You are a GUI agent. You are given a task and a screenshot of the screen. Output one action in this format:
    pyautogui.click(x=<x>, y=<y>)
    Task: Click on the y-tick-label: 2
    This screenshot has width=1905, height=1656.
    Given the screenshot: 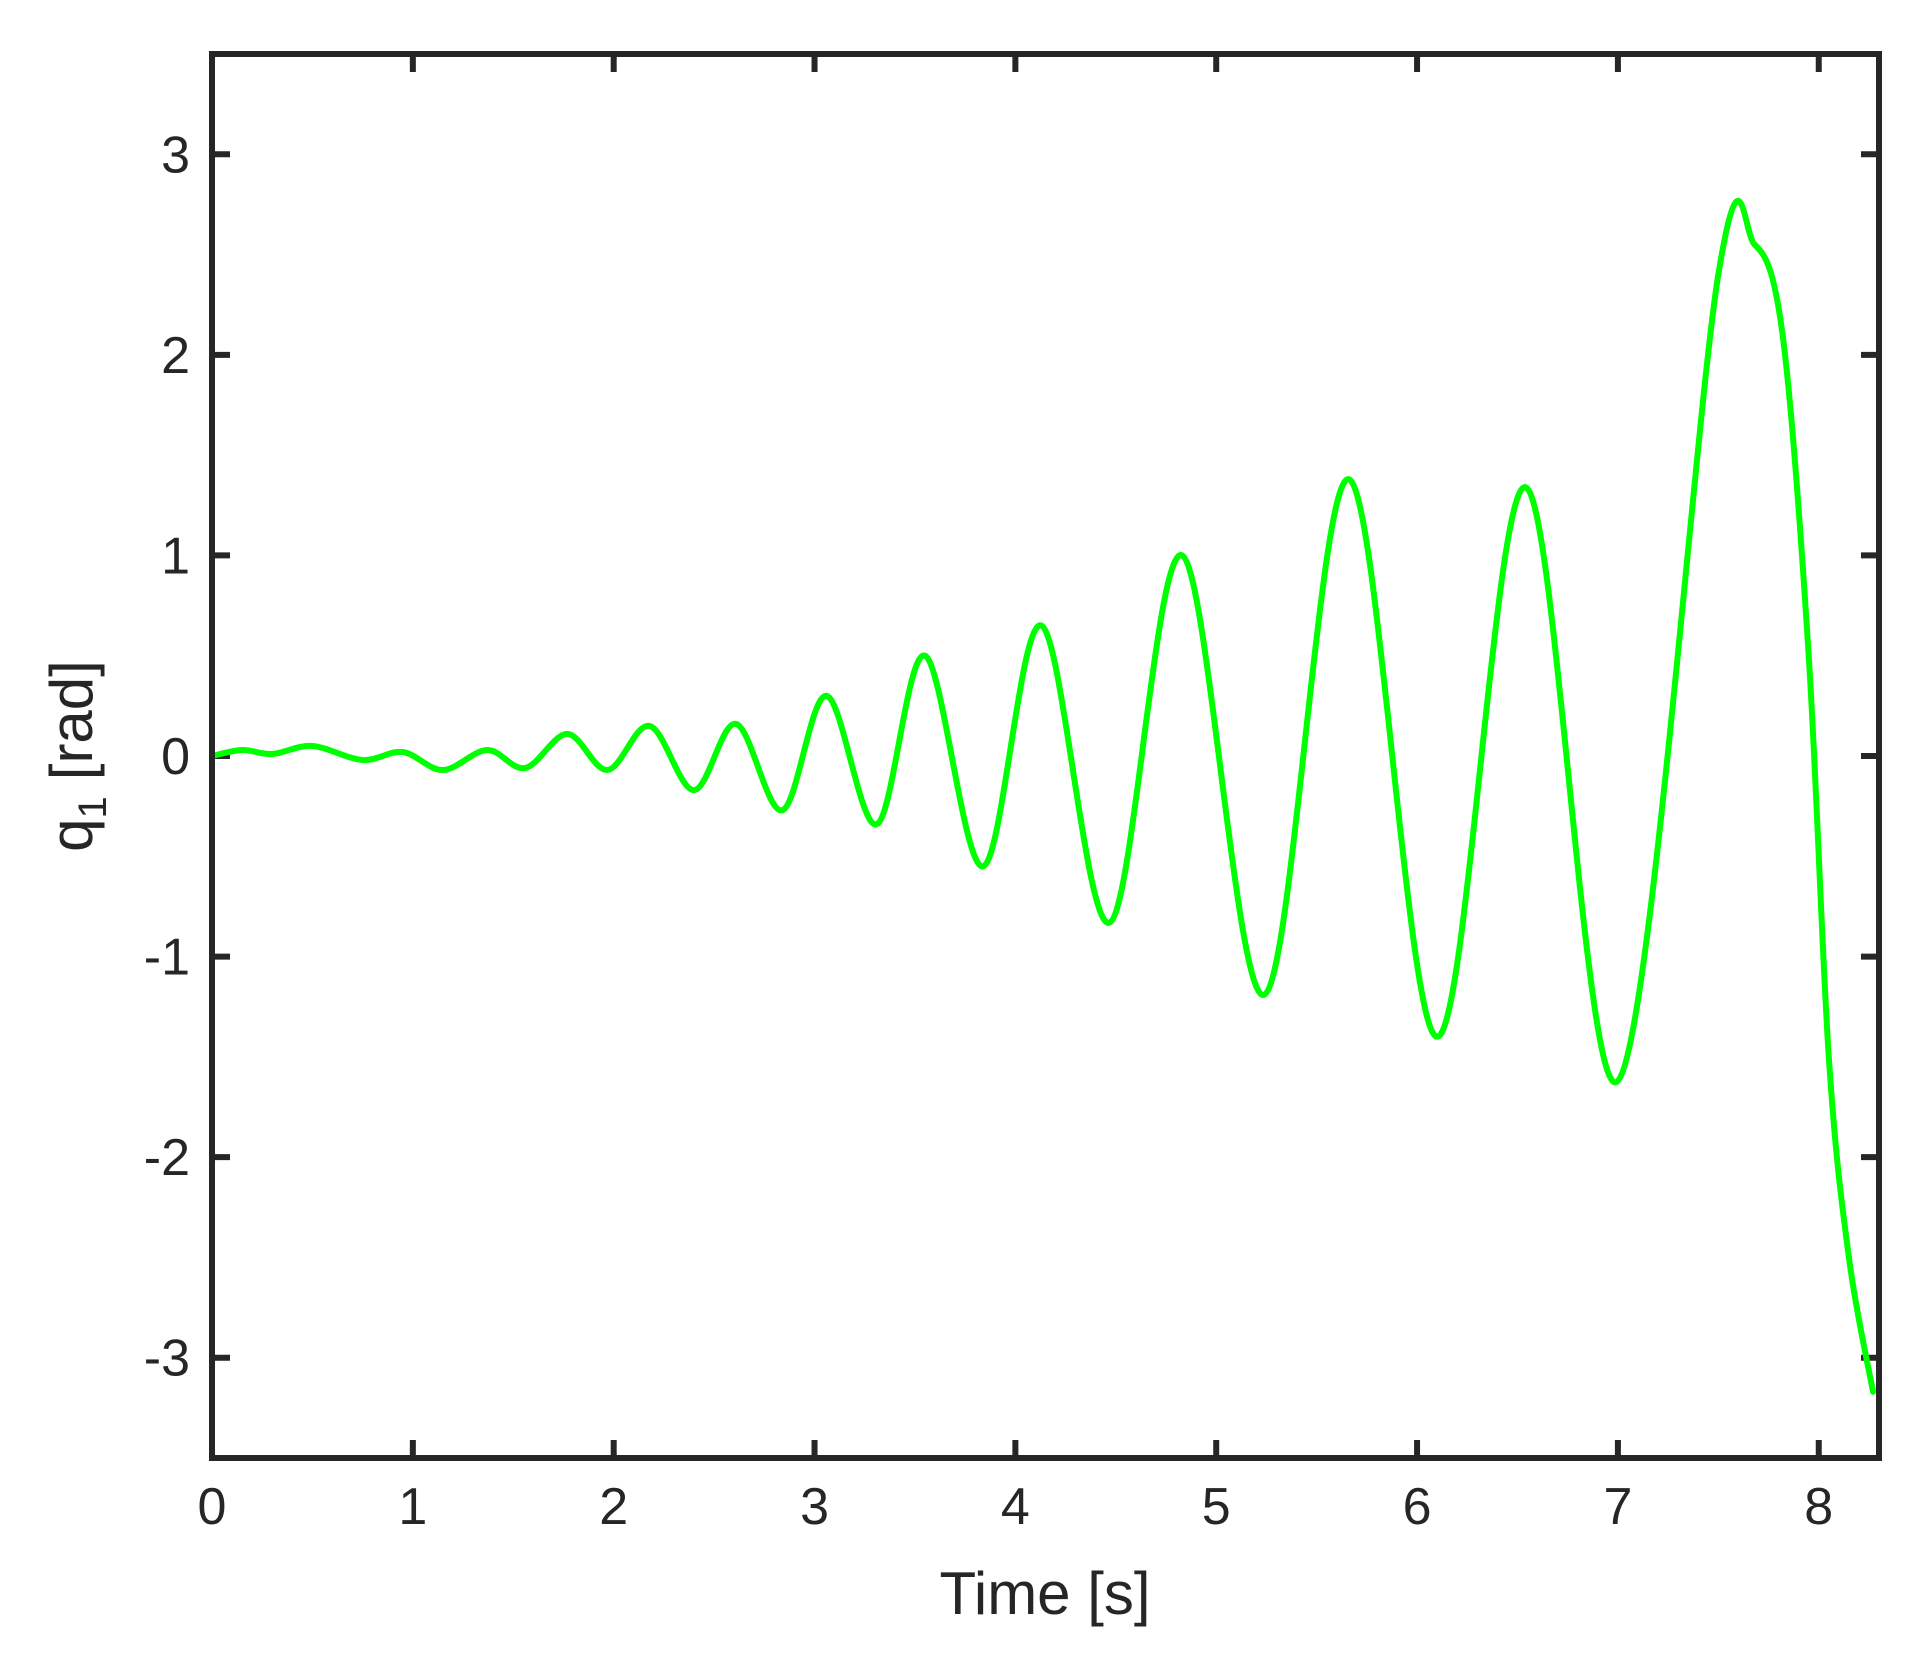 What is the action you would take?
    pyautogui.click(x=175, y=356)
    